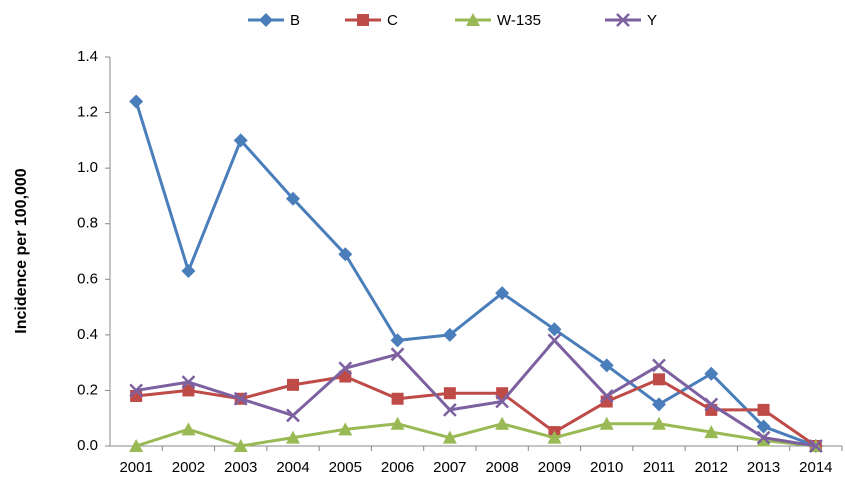 The image size is (845, 482). Describe the element at coordinates (711, 467) in the screenshot. I see `x-tick-label: 2012` at that location.